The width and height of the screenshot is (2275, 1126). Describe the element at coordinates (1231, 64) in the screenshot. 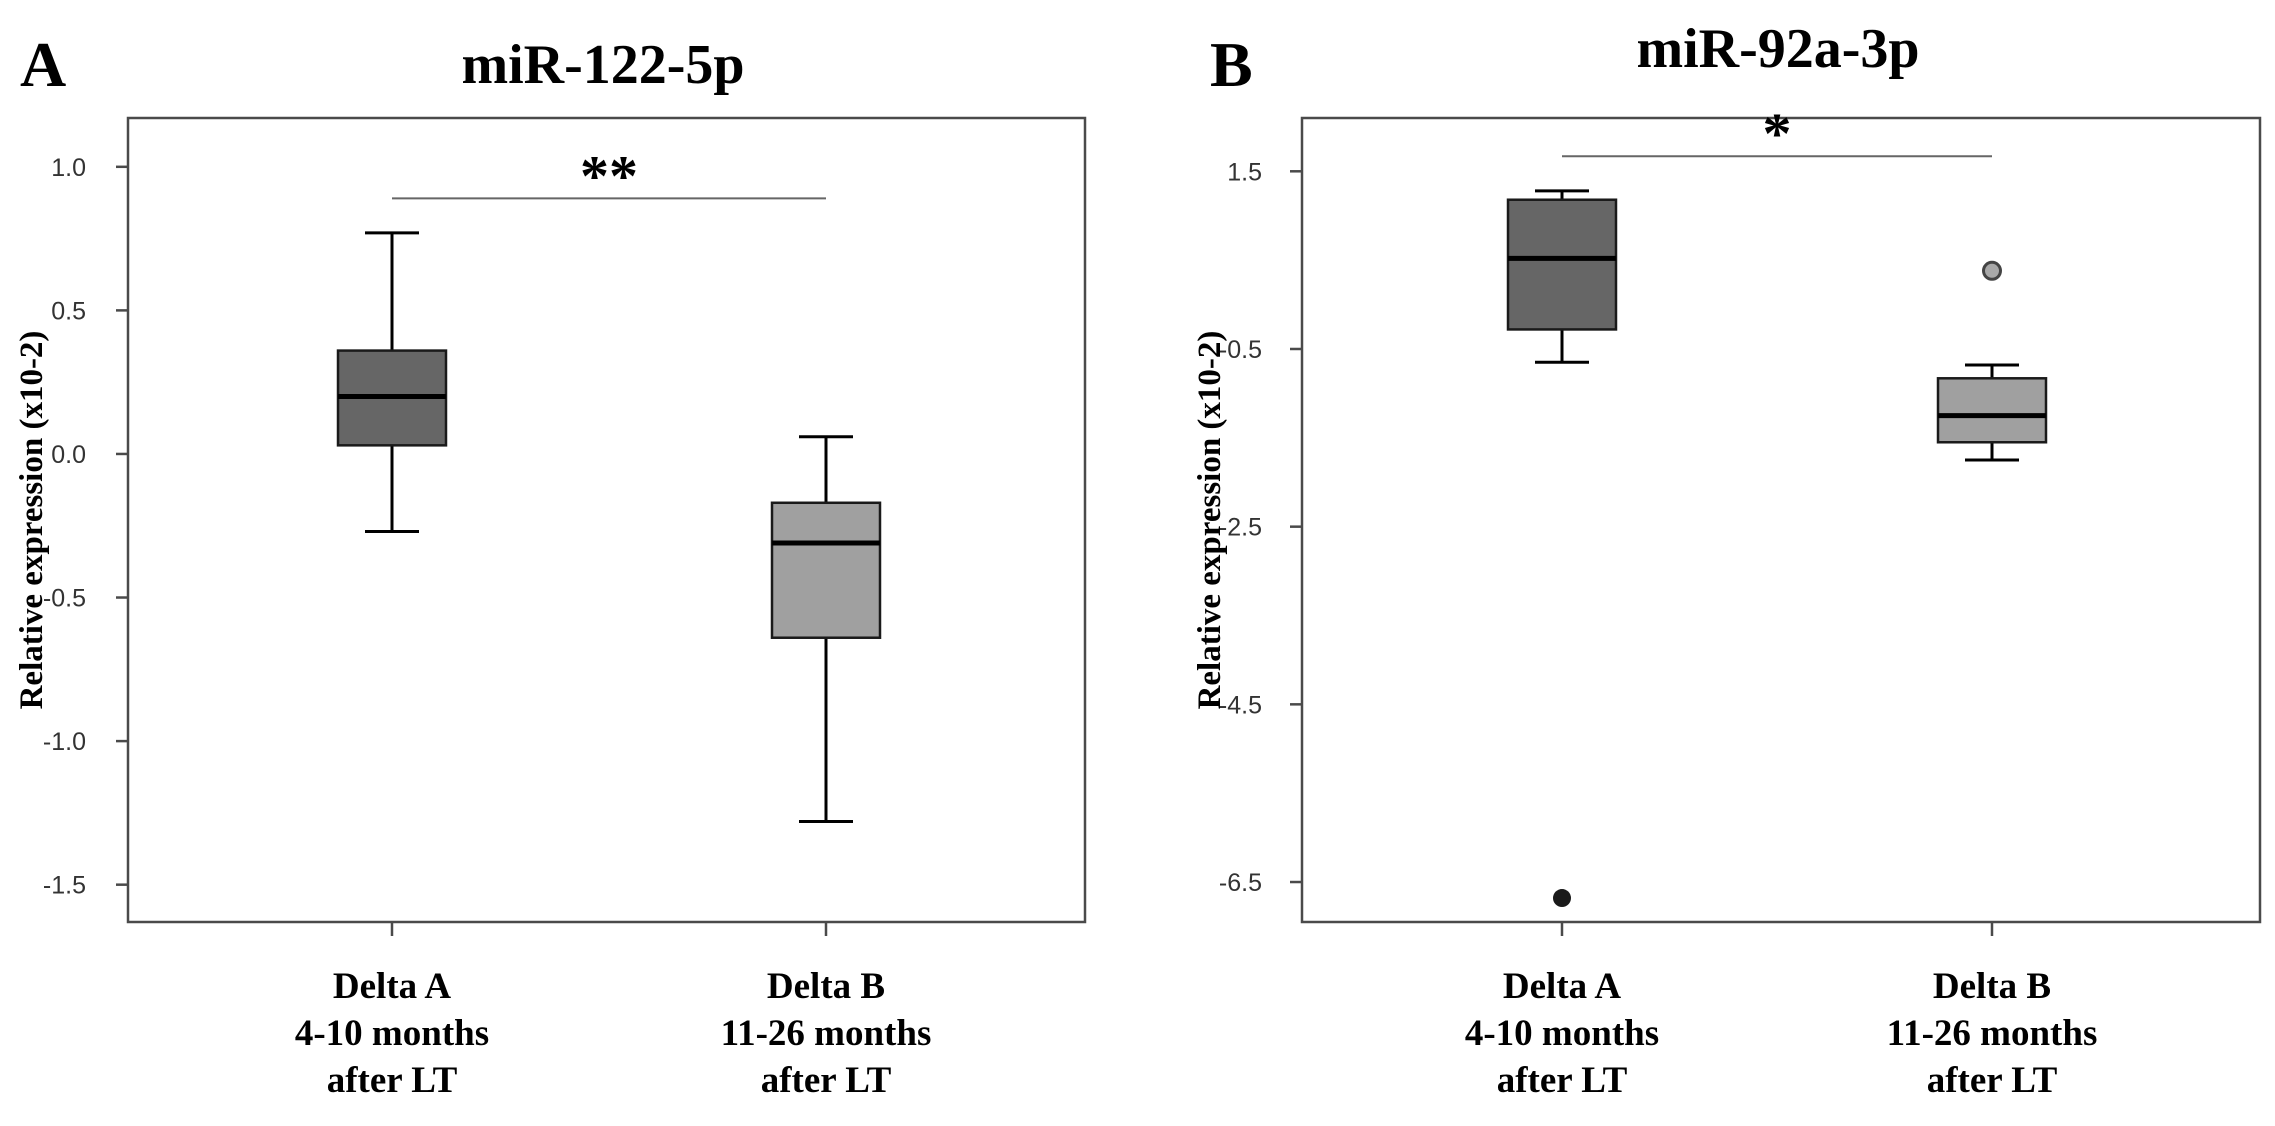

I see `panel-letter: B` at that location.